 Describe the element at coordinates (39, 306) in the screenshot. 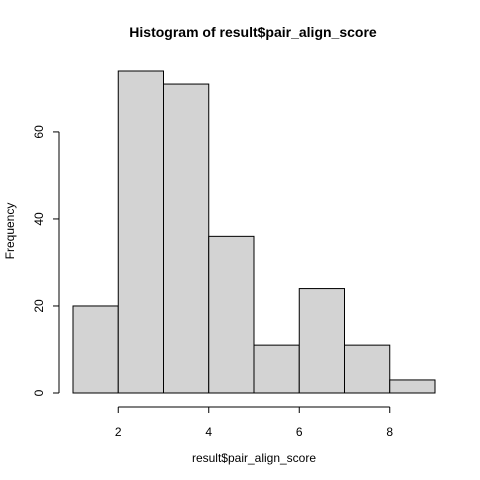

I see `y-tick-label-20: 20` at that location.